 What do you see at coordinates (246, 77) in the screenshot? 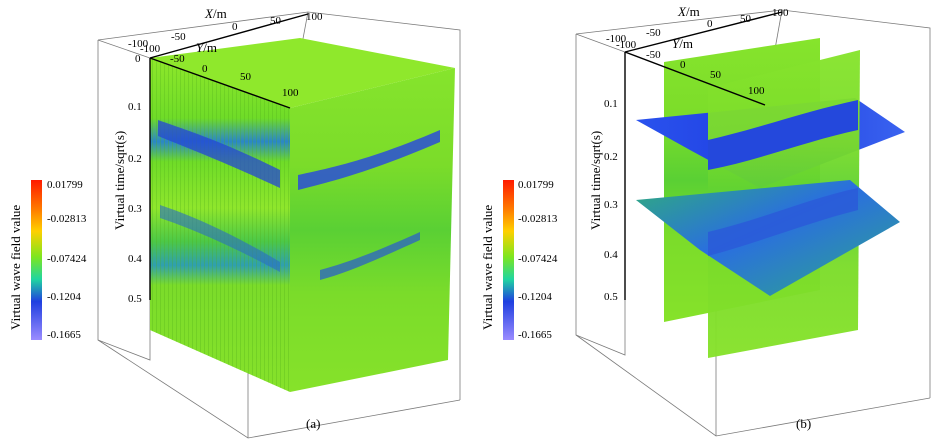
I see `y-axis-a-tick-3: 50` at bounding box center [246, 77].